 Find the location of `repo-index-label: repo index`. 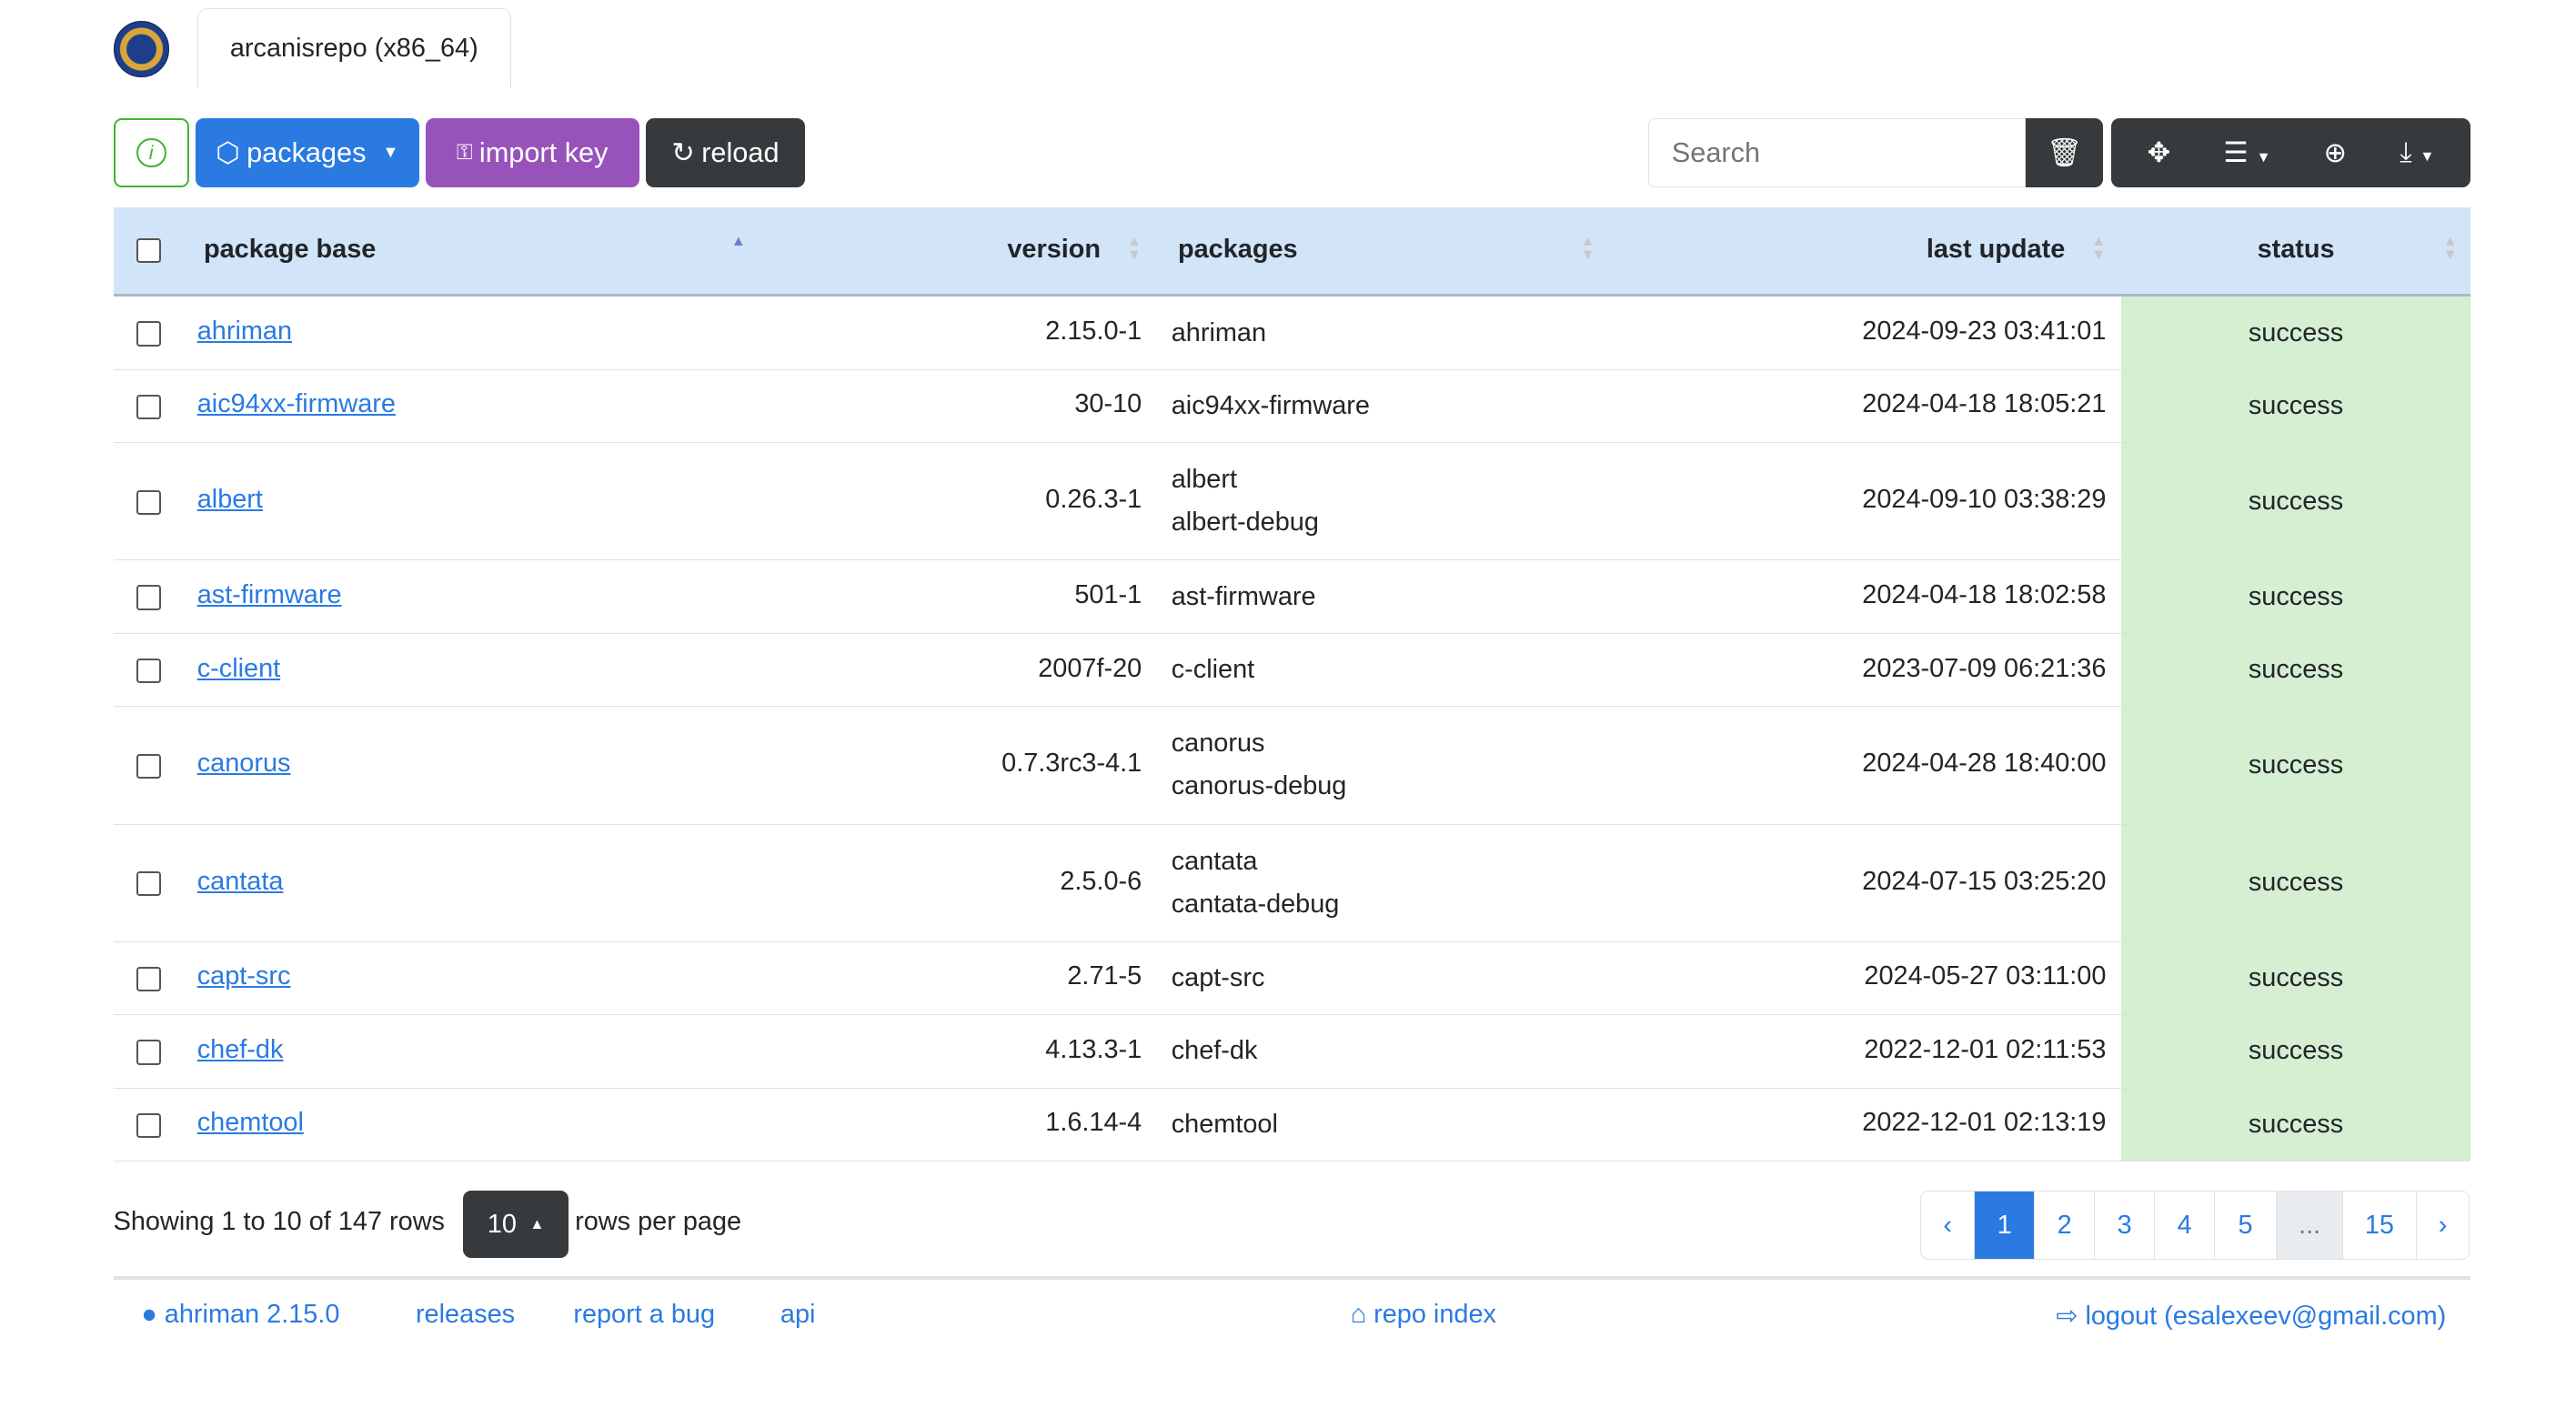

repo-index-label: repo index is located at coordinates (1435, 1314).